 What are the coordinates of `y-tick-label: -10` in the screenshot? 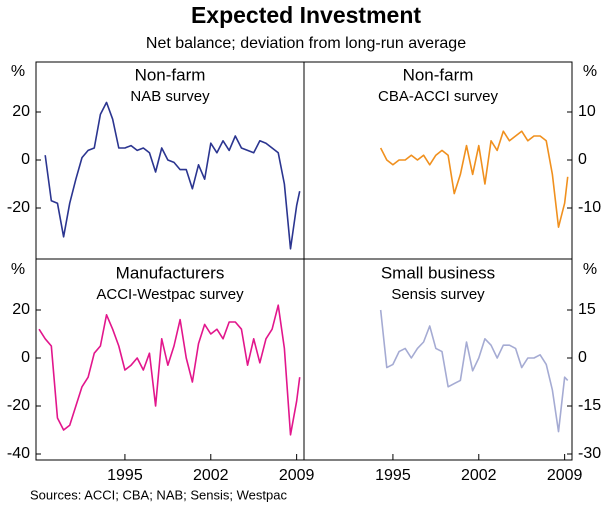 It's located at (589, 207).